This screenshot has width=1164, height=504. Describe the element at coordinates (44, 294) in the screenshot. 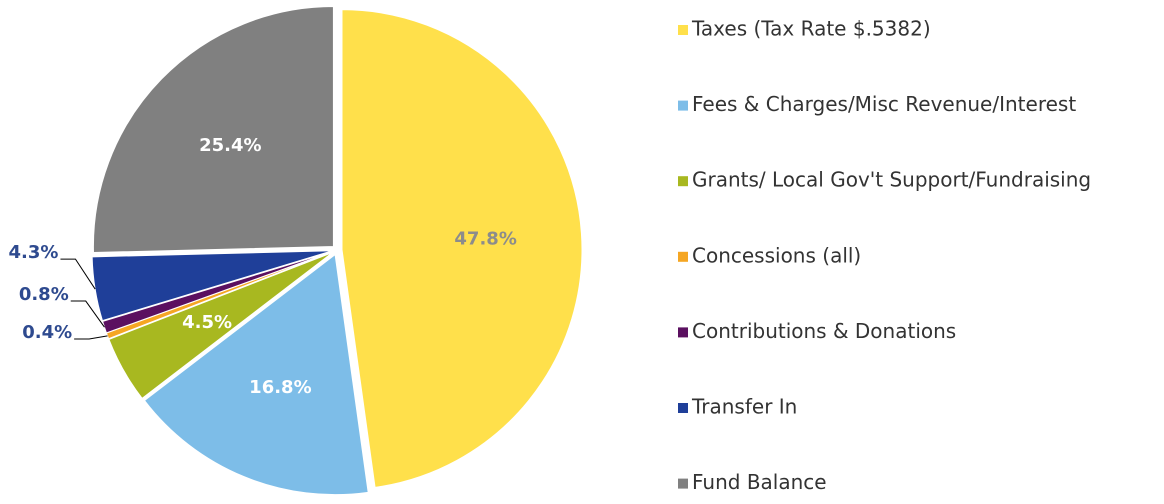

I see `data-label: 0.8%` at that location.